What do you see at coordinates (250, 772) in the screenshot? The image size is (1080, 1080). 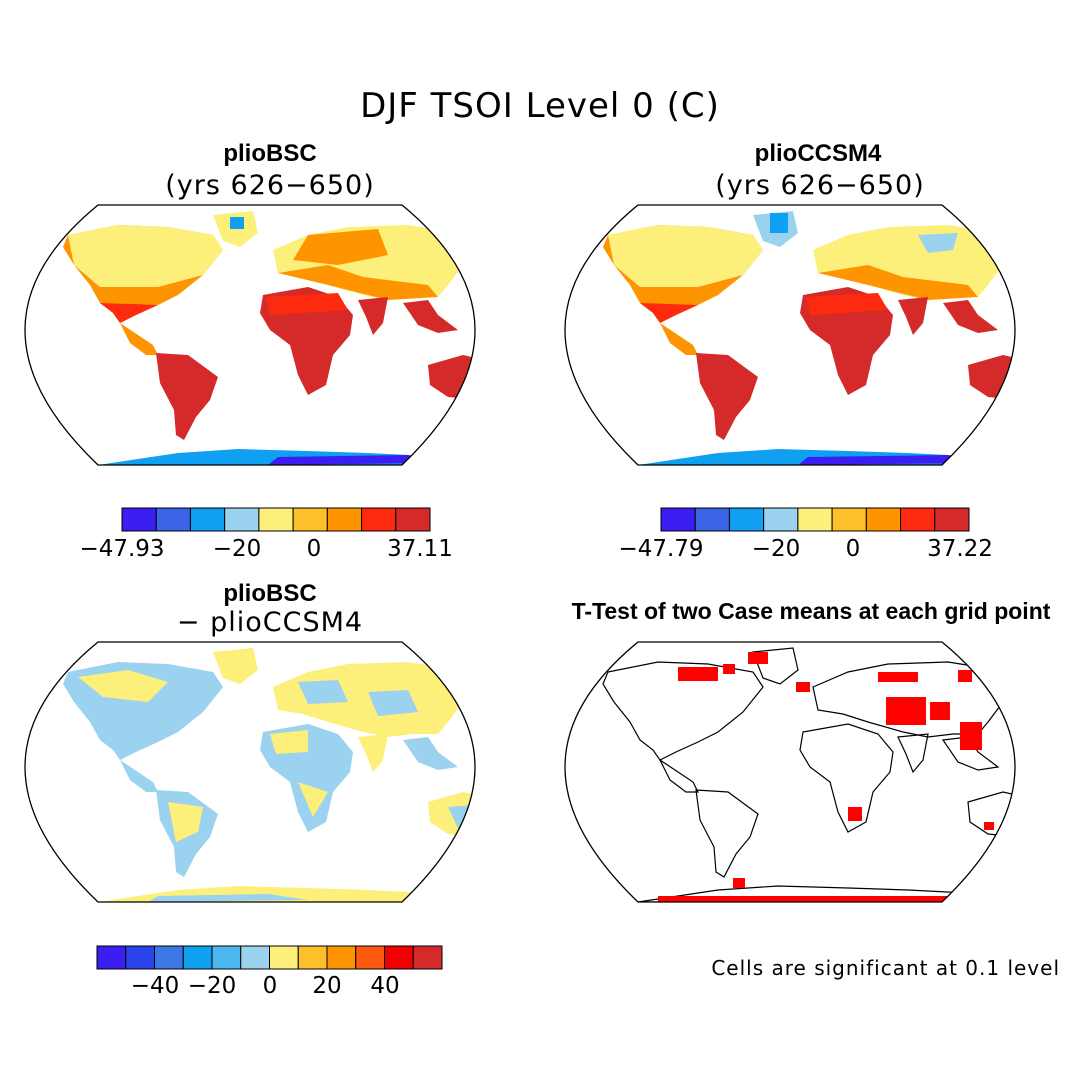 I see `panel-3-map` at bounding box center [250, 772].